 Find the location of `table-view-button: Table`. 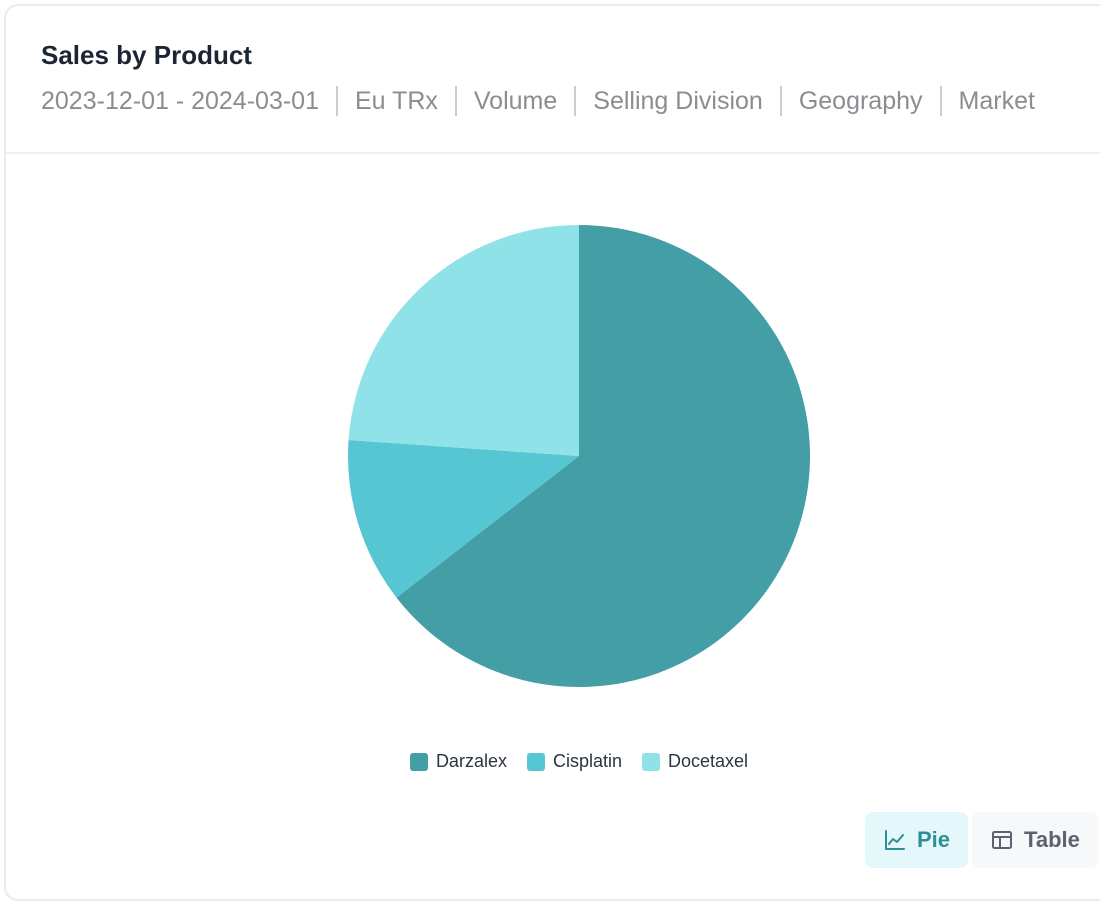

table-view-button: Table is located at coordinates (1035, 840).